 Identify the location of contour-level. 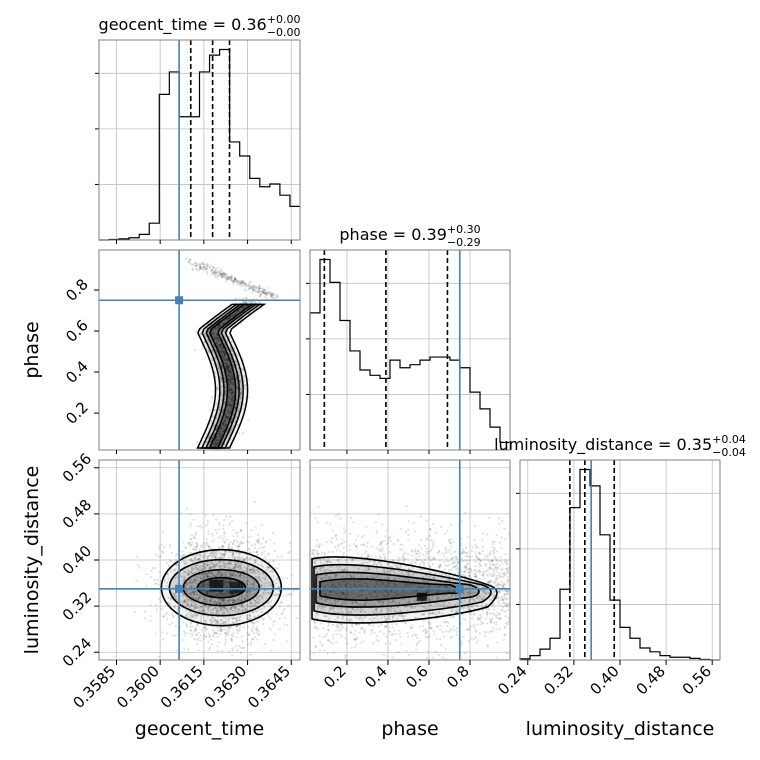
(231, 376).